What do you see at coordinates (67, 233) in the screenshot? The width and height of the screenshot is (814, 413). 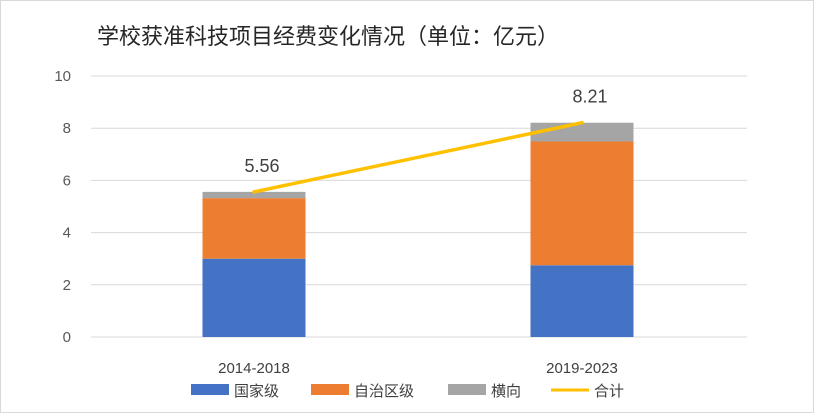 I see `y-tick-label: 4` at bounding box center [67, 233].